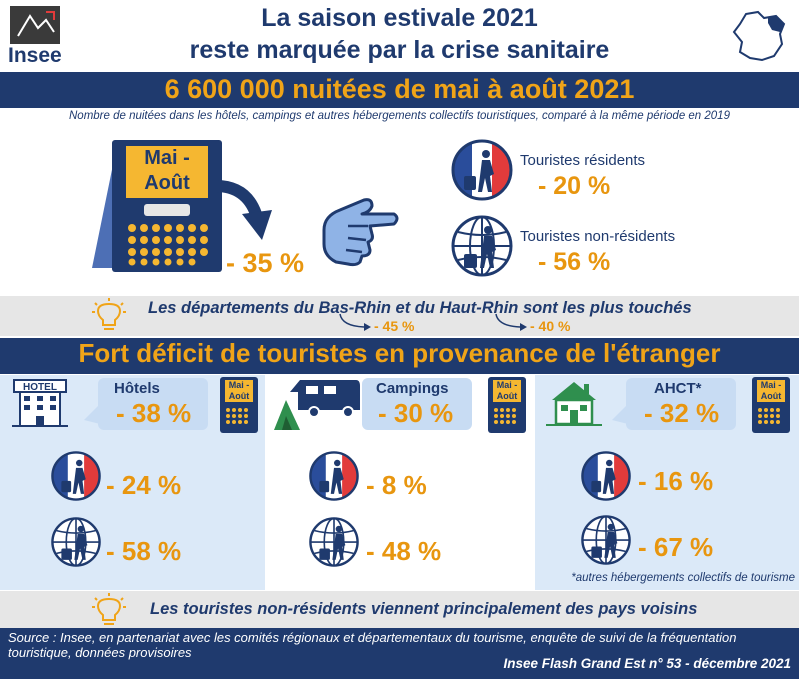 Image resolution: width=799 pixels, height=679 pixels. I want to click on section-band, so click(399, 356).